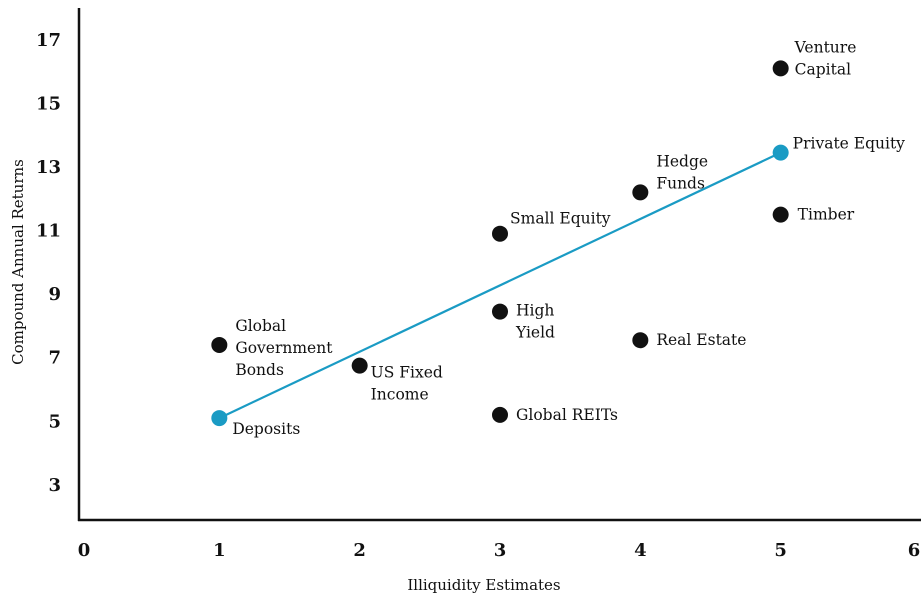  What do you see at coordinates (359, 550) in the screenshot?
I see `x-tick-label: 2` at bounding box center [359, 550].